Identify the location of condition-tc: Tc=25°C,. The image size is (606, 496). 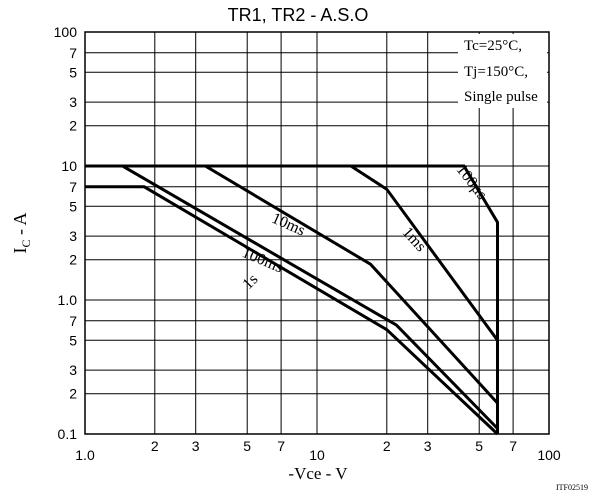
(493, 46).